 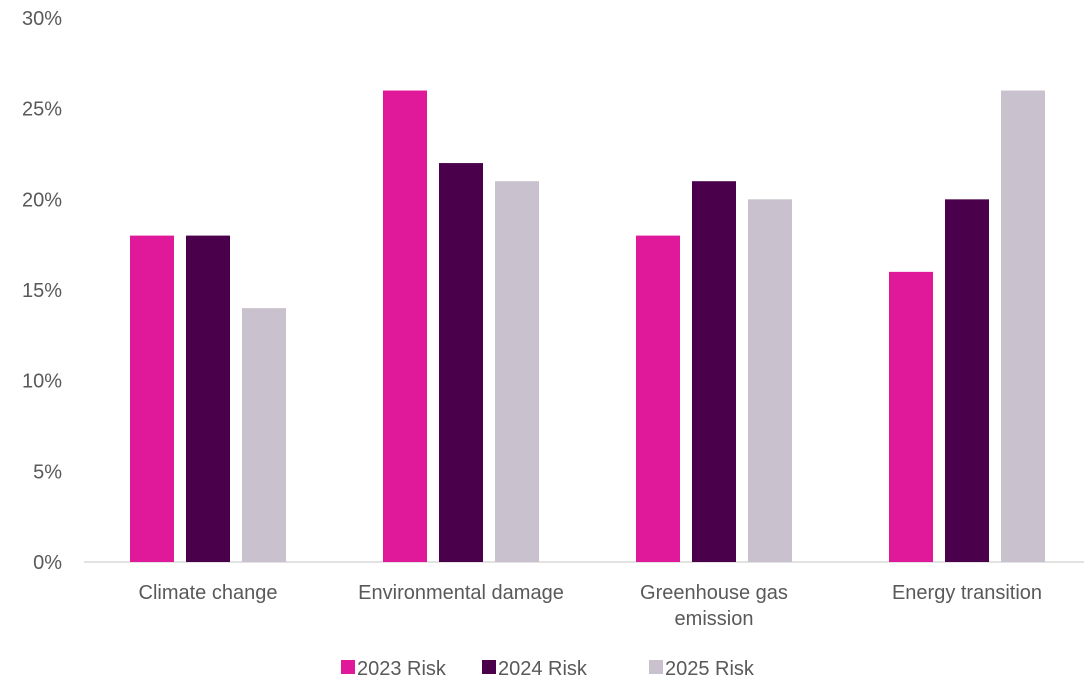 I want to click on x-tick-label: Energy transition, so click(x=967, y=593).